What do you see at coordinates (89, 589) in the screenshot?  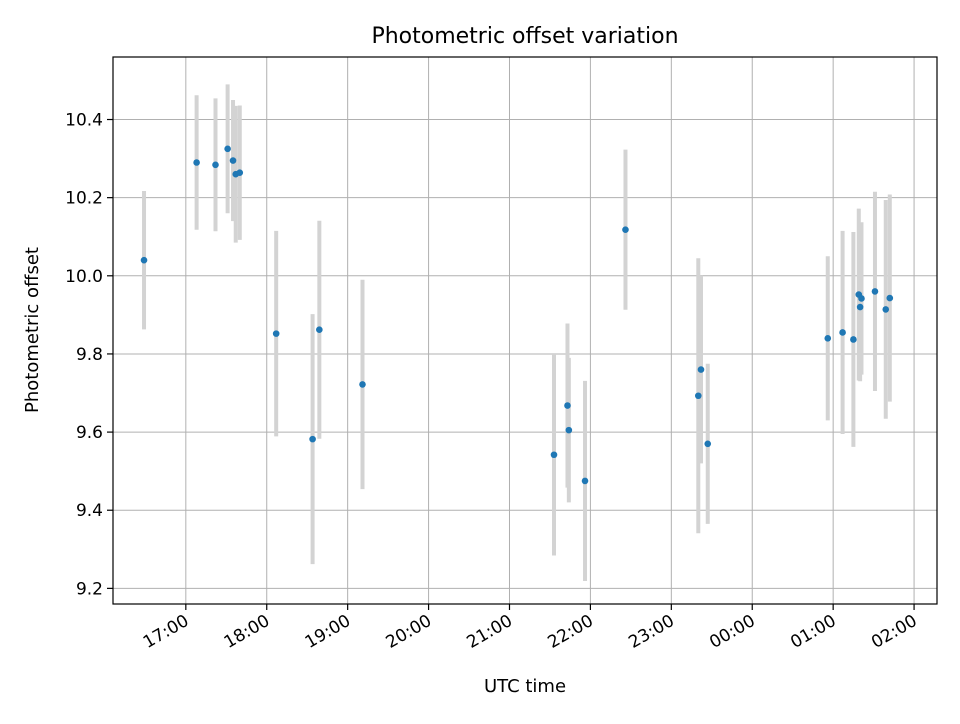 I see `y-tick-label: 9.2` at bounding box center [89, 589].